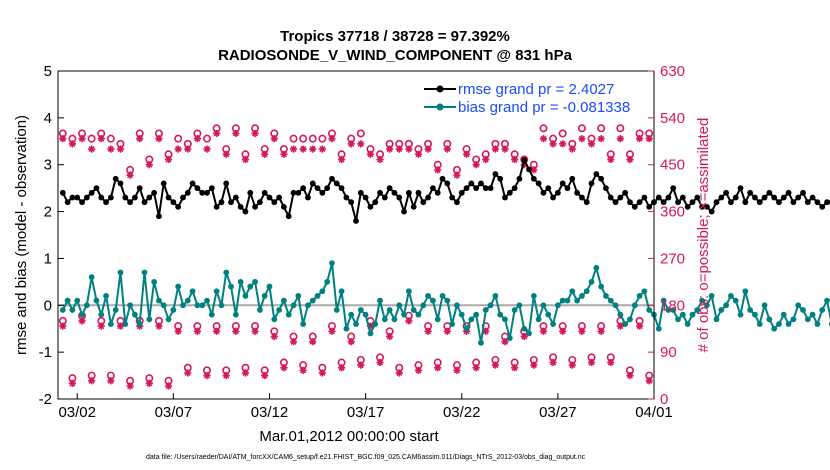 The width and height of the screenshot is (830, 470). What do you see at coordinates (48, 165) in the screenshot?
I see `y-tick-label: 3` at bounding box center [48, 165].